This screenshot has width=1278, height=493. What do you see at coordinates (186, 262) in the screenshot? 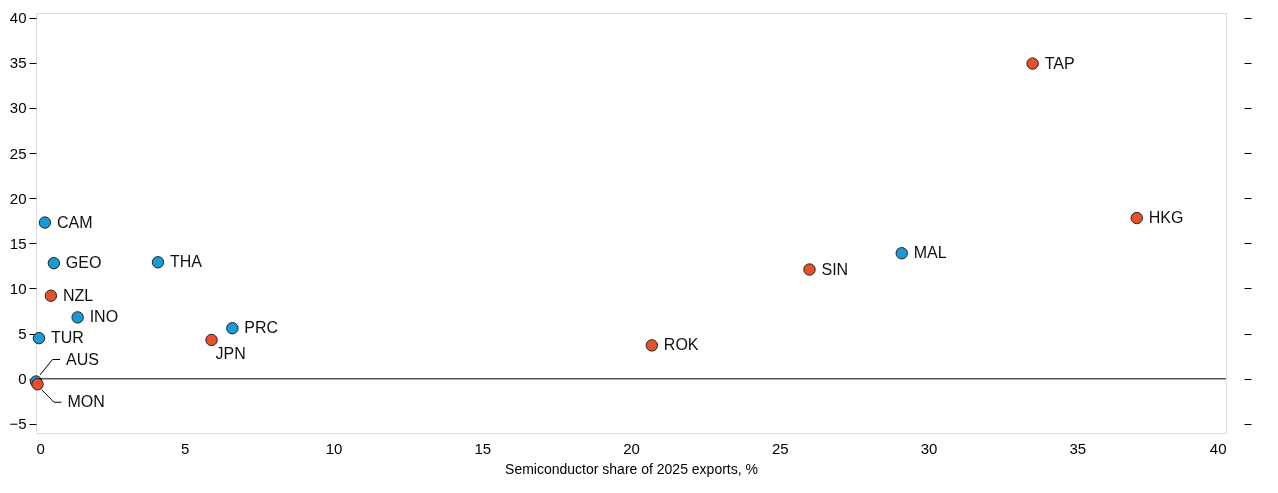
I see `annotation: THA` at bounding box center [186, 262].